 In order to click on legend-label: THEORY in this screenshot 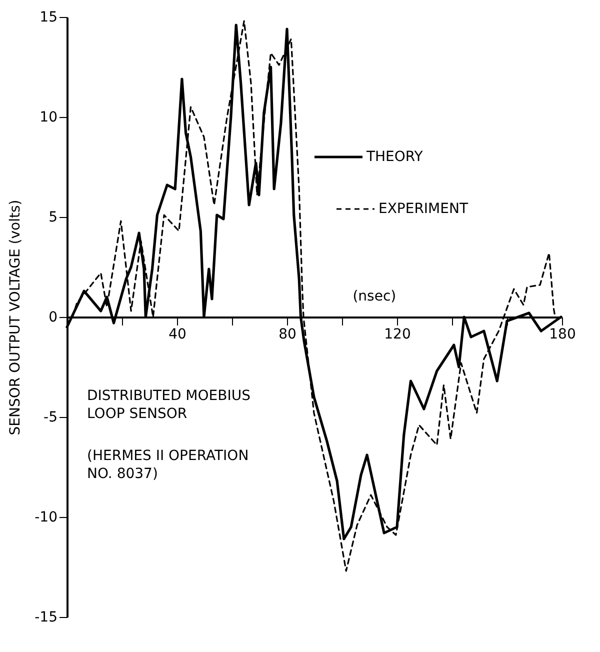, I will do `click(394, 157)`.